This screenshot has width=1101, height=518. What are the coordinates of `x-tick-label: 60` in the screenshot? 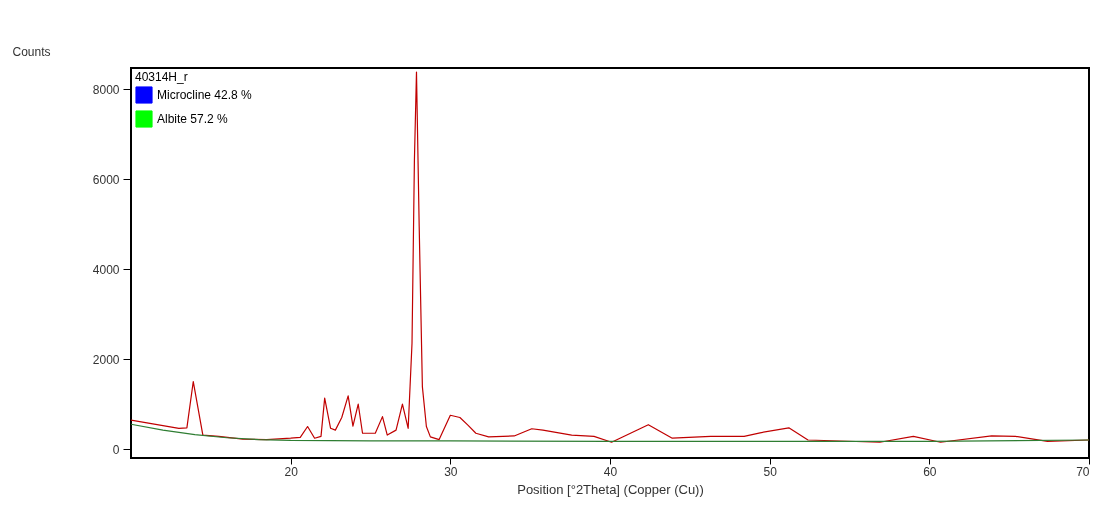 It's located at (930, 471).